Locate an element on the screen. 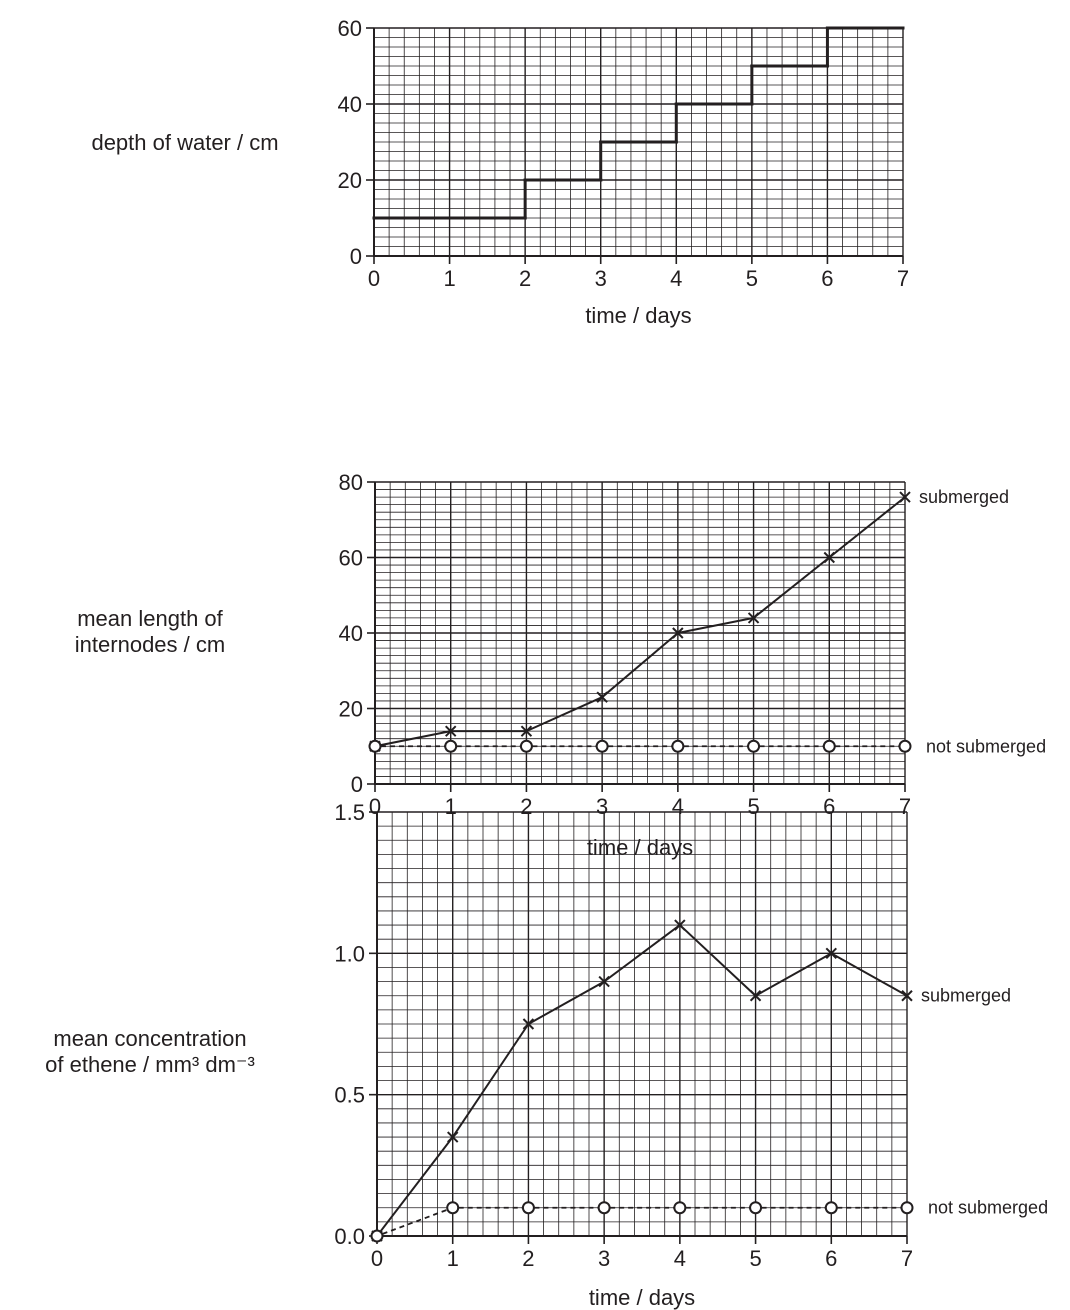  series-line is located at coordinates (638, 123).